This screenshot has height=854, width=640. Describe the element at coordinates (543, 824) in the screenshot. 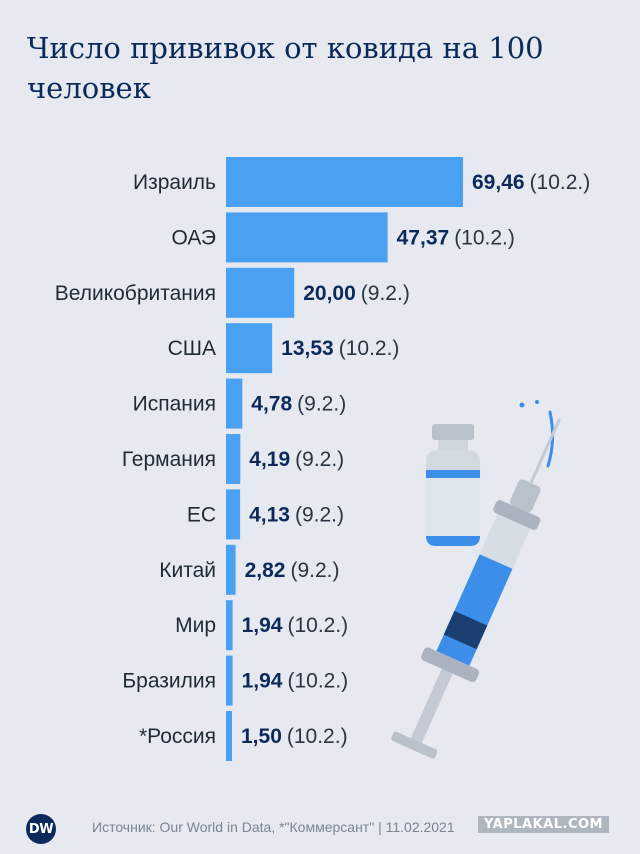

I see `watermark: YAPLAKAL.COM` at that location.